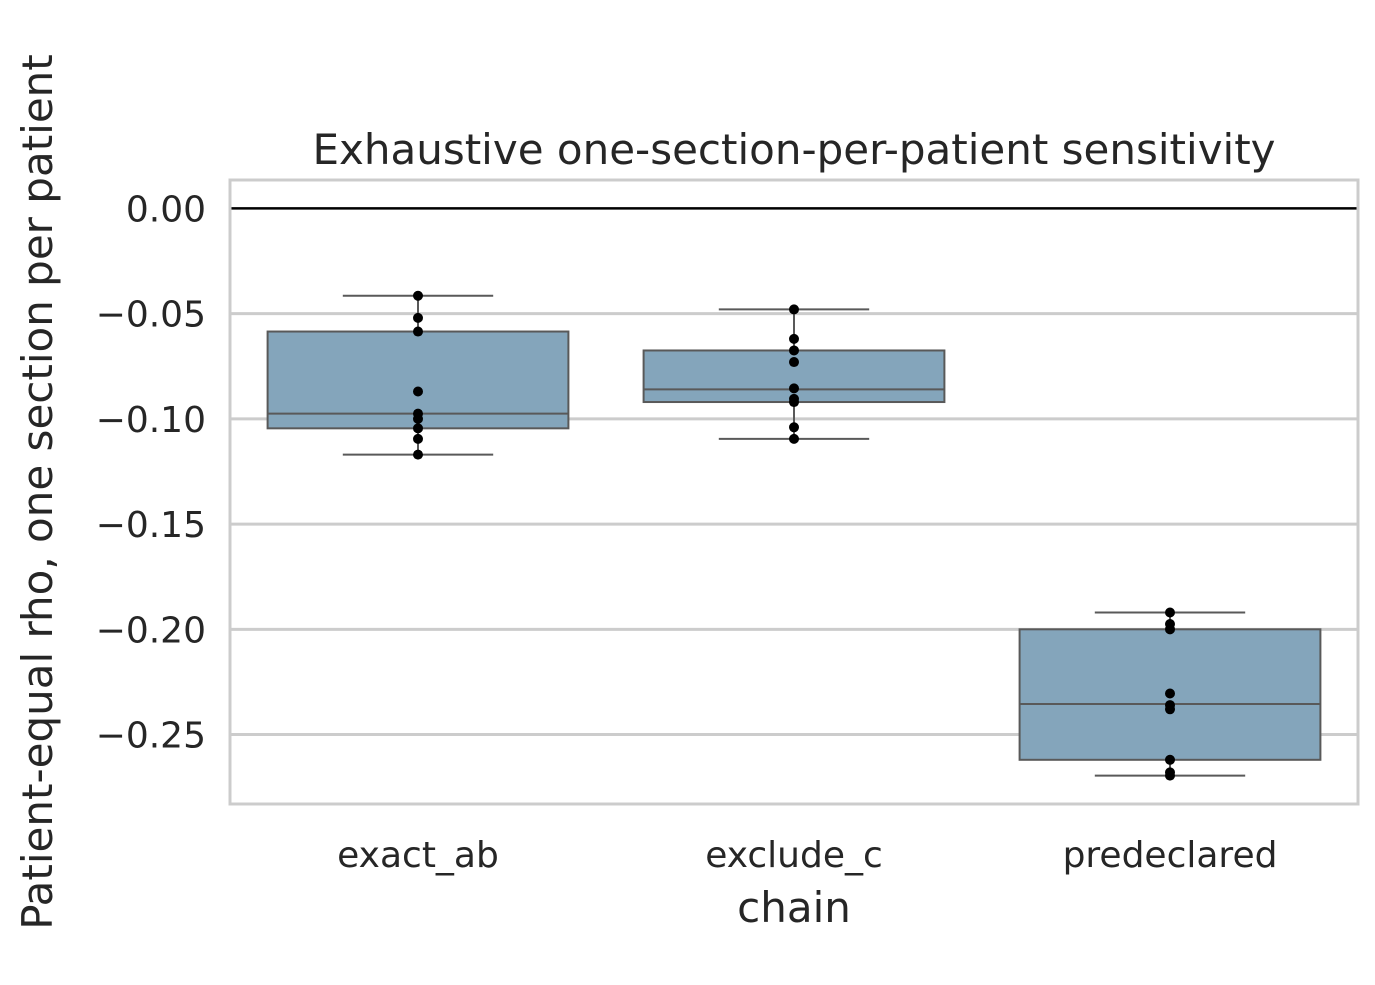 This screenshot has width=1375, height=985. What do you see at coordinates (151, 736) in the screenshot?
I see `y-tick-label: −0.25` at bounding box center [151, 736].